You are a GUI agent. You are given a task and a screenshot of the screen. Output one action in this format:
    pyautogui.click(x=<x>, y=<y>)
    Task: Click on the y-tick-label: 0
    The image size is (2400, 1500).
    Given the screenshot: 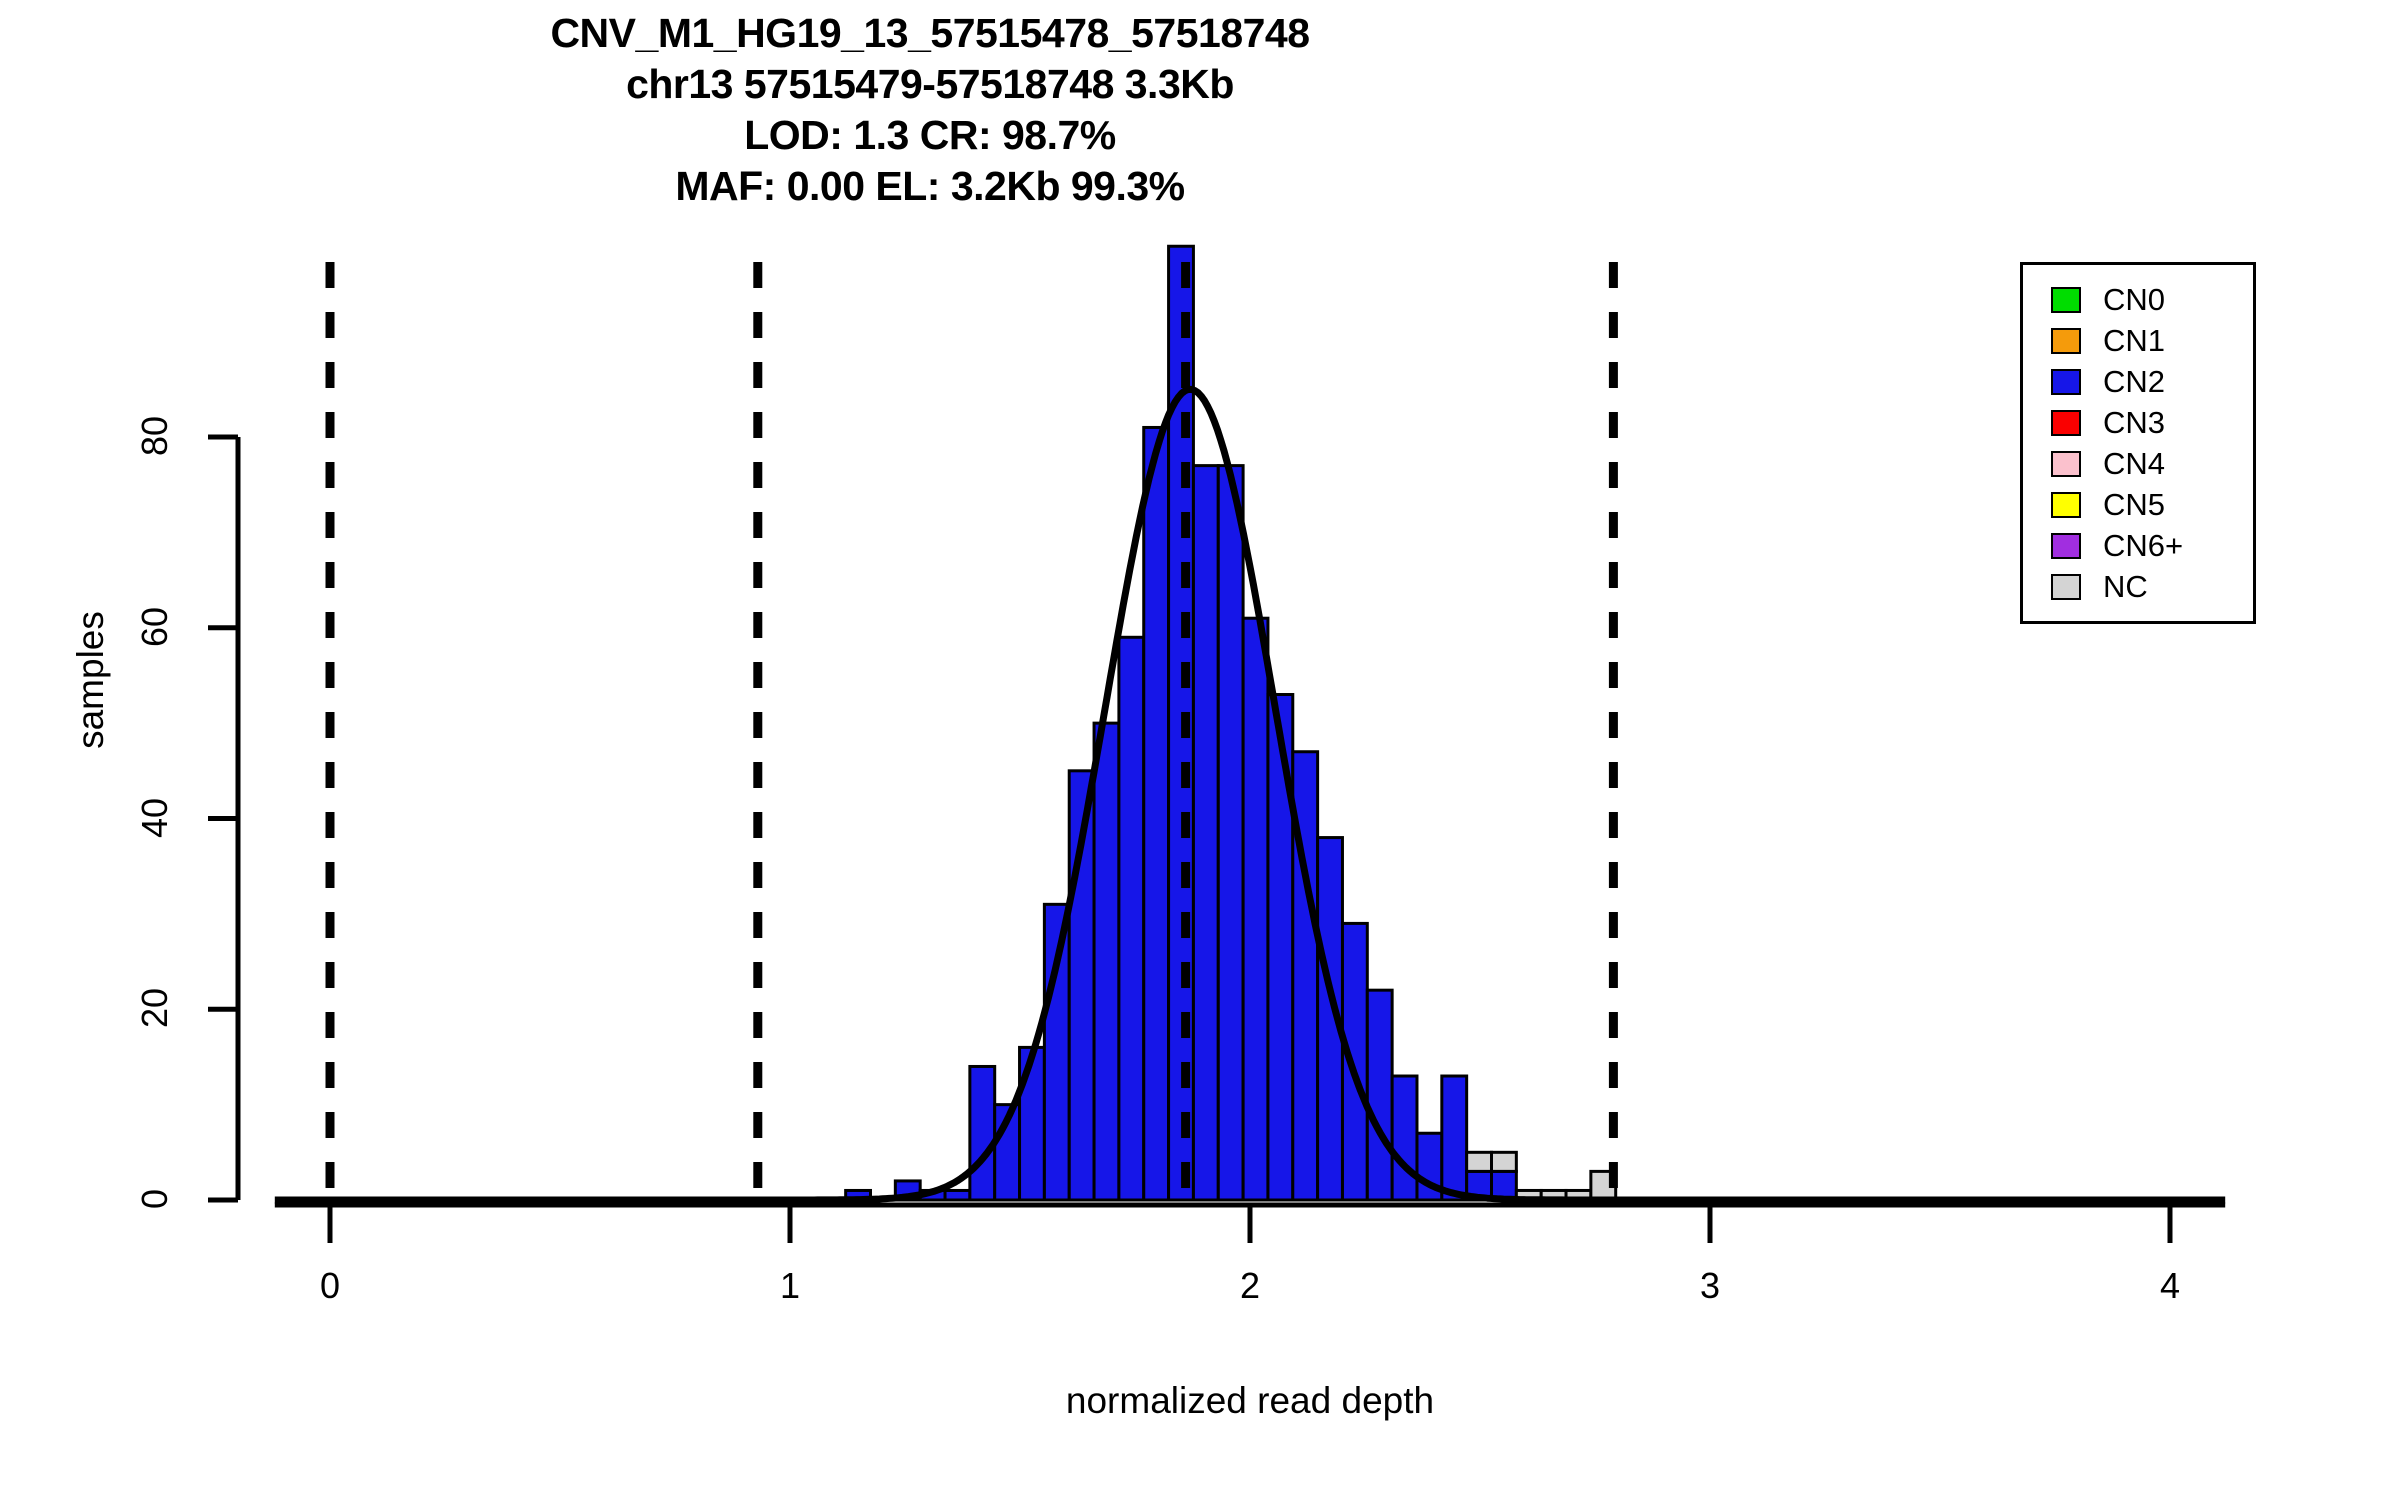 What is the action you would take?
    pyautogui.click(x=154, y=1199)
    